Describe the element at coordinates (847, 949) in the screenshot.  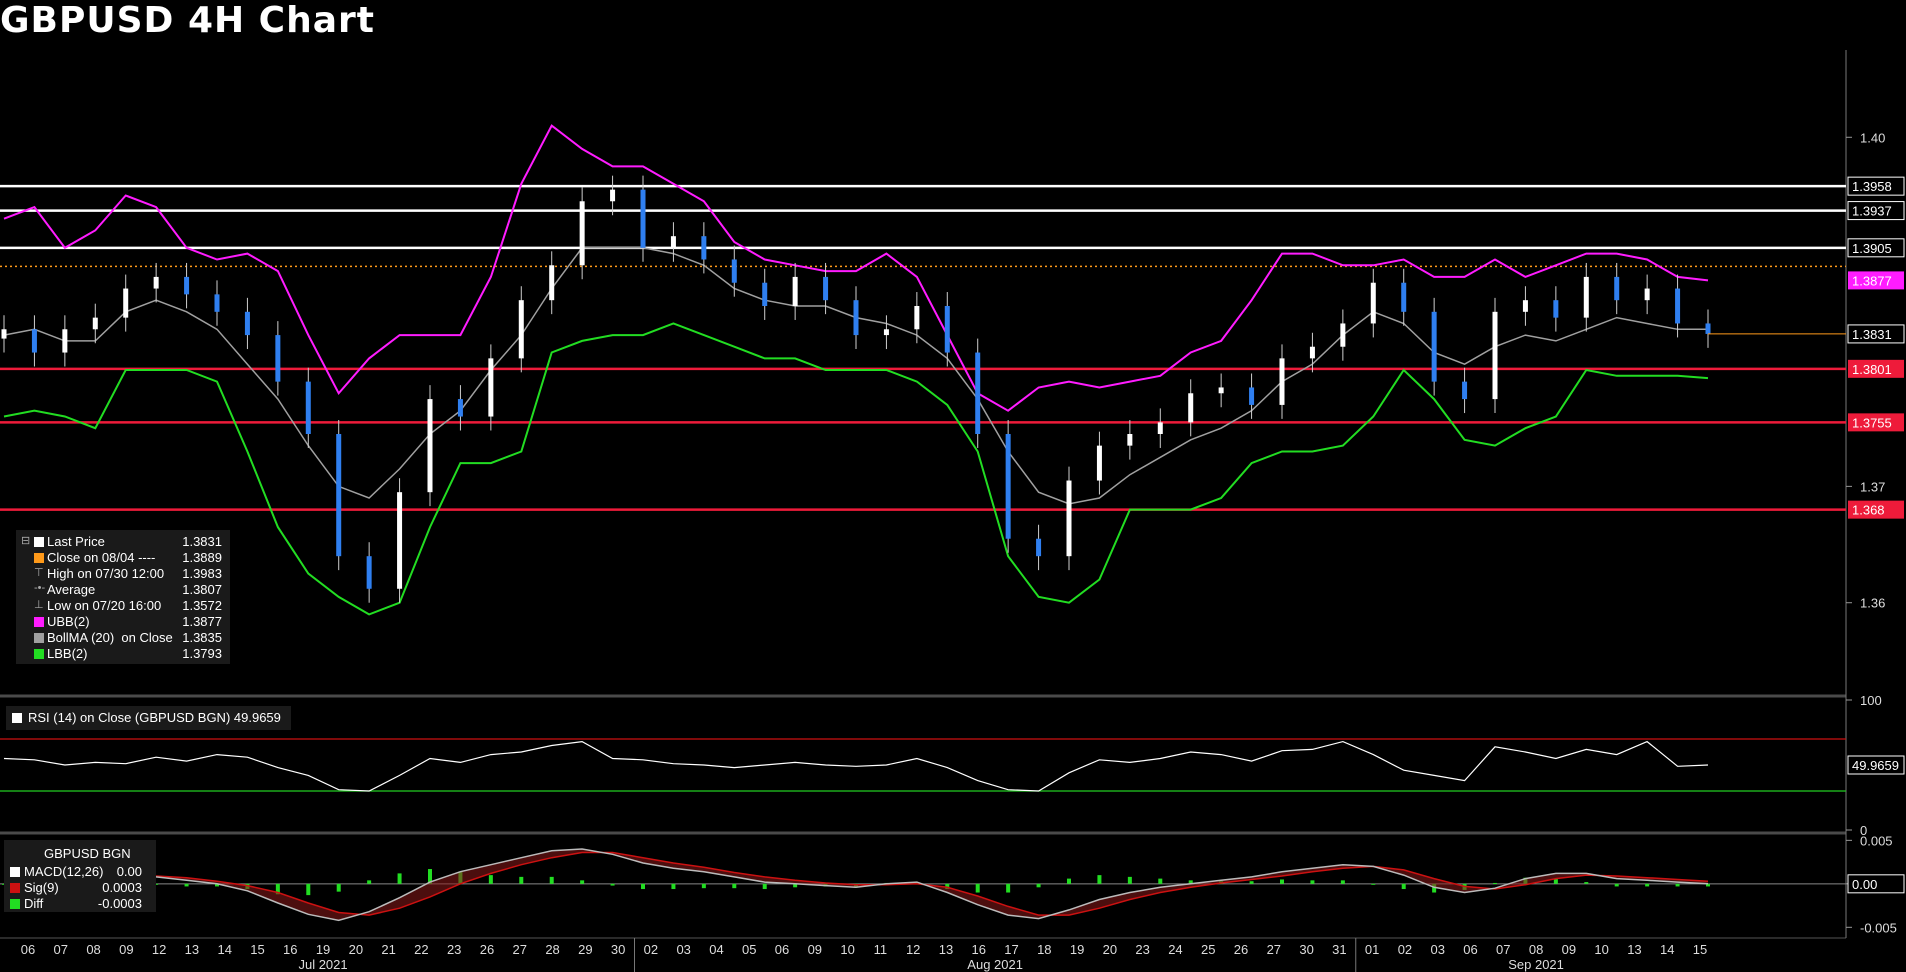
I see `x-tick-label: 10` at that location.